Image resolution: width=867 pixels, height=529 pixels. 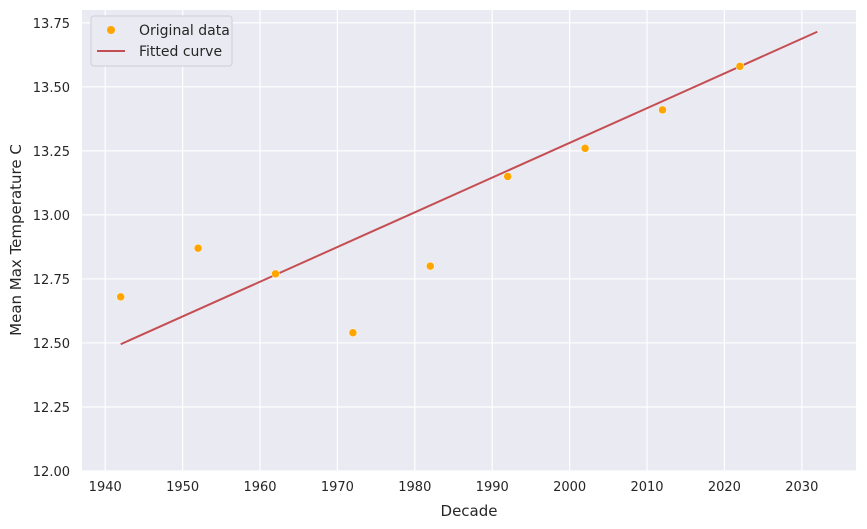 What do you see at coordinates (51, 280) in the screenshot?
I see `y-tick-label: 12.75` at bounding box center [51, 280].